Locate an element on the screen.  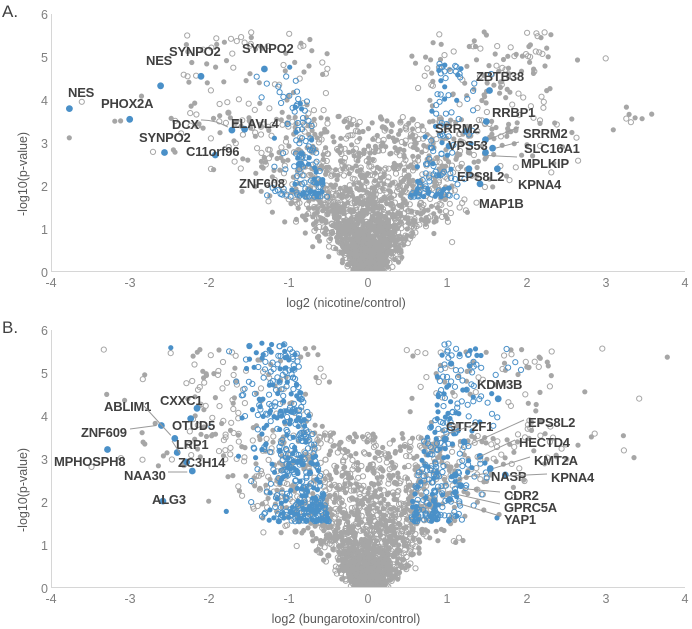
x-tick: 3 is located at coordinates (606, 599).